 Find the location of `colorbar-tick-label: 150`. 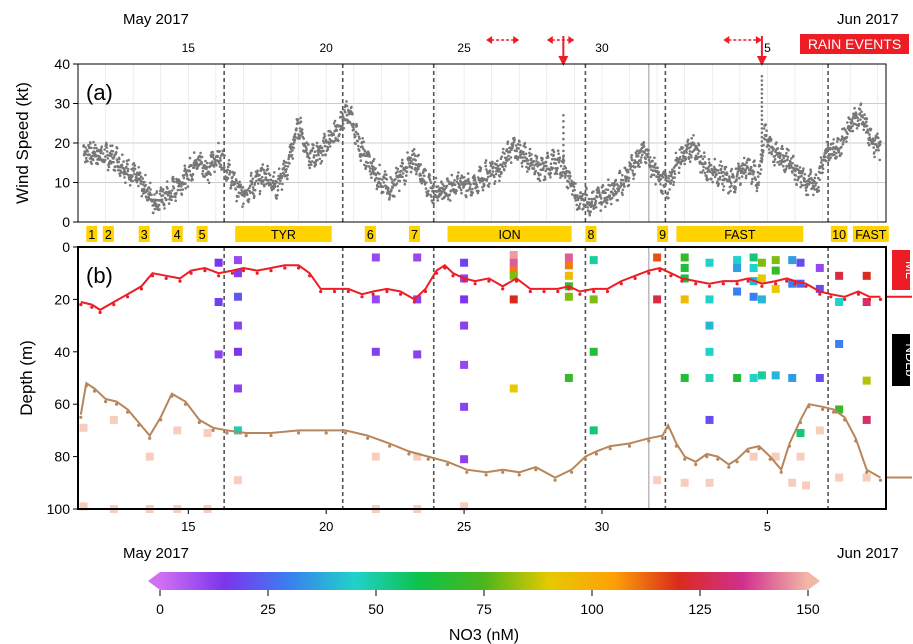

colorbar-tick-label: 150 is located at coordinates (808, 609).